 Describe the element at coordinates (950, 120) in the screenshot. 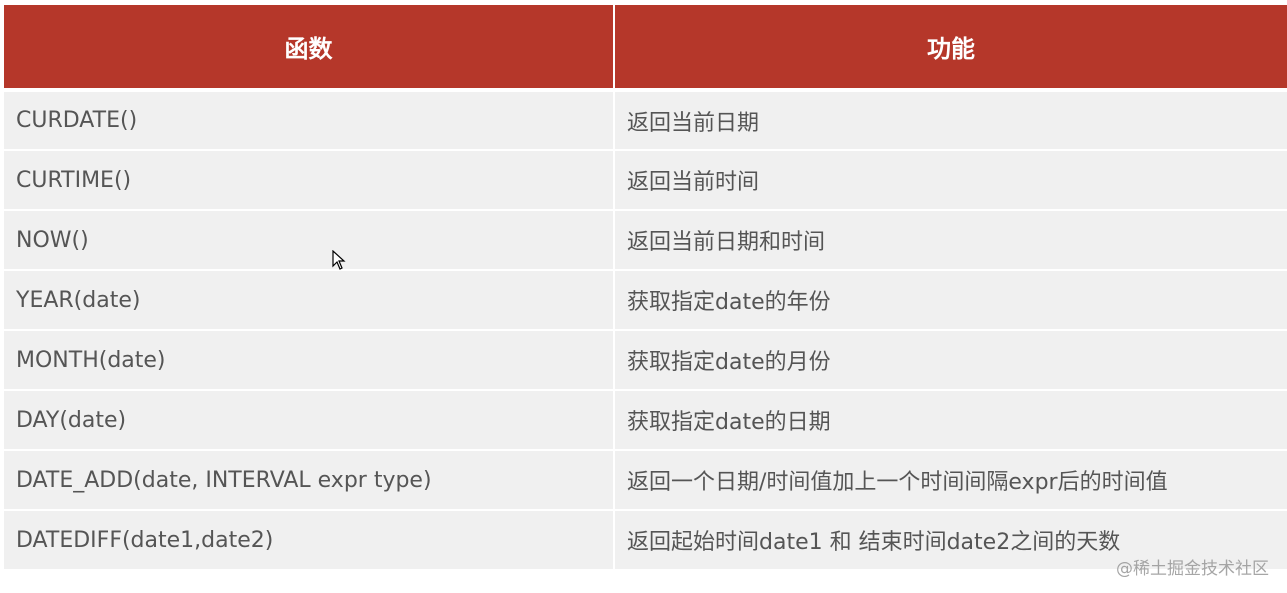

I see `description-cell: 返回当前日期` at that location.